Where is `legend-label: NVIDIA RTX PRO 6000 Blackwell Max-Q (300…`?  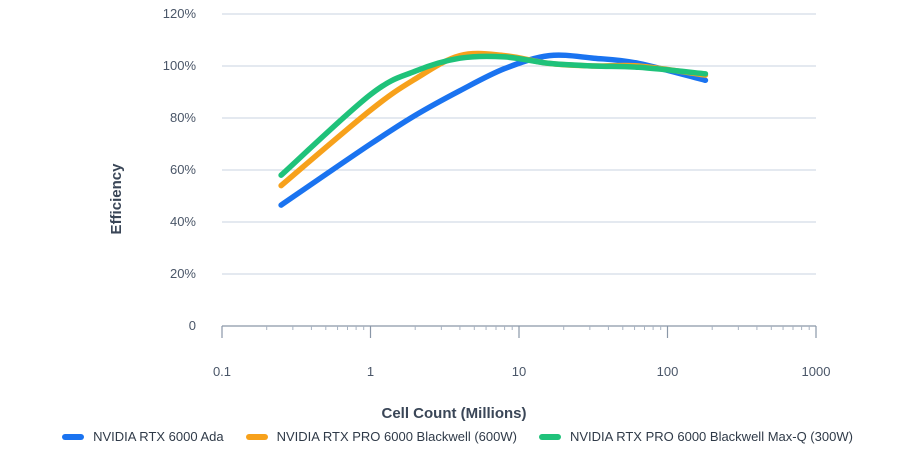
legend-label: NVIDIA RTX PRO 6000 Blackwell Max-Q (300… is located at coordinates (711, 436).